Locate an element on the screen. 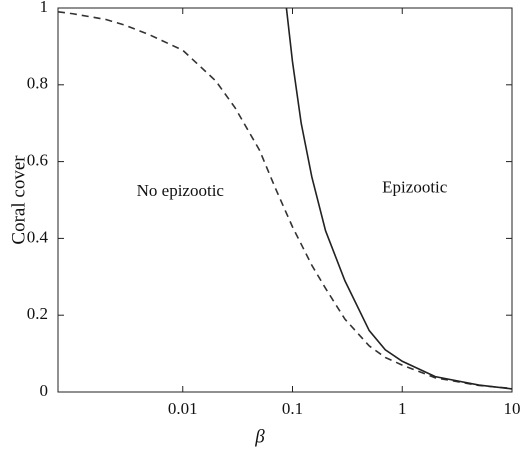  annotation: Epizootic is located at coordinates (415, 186).